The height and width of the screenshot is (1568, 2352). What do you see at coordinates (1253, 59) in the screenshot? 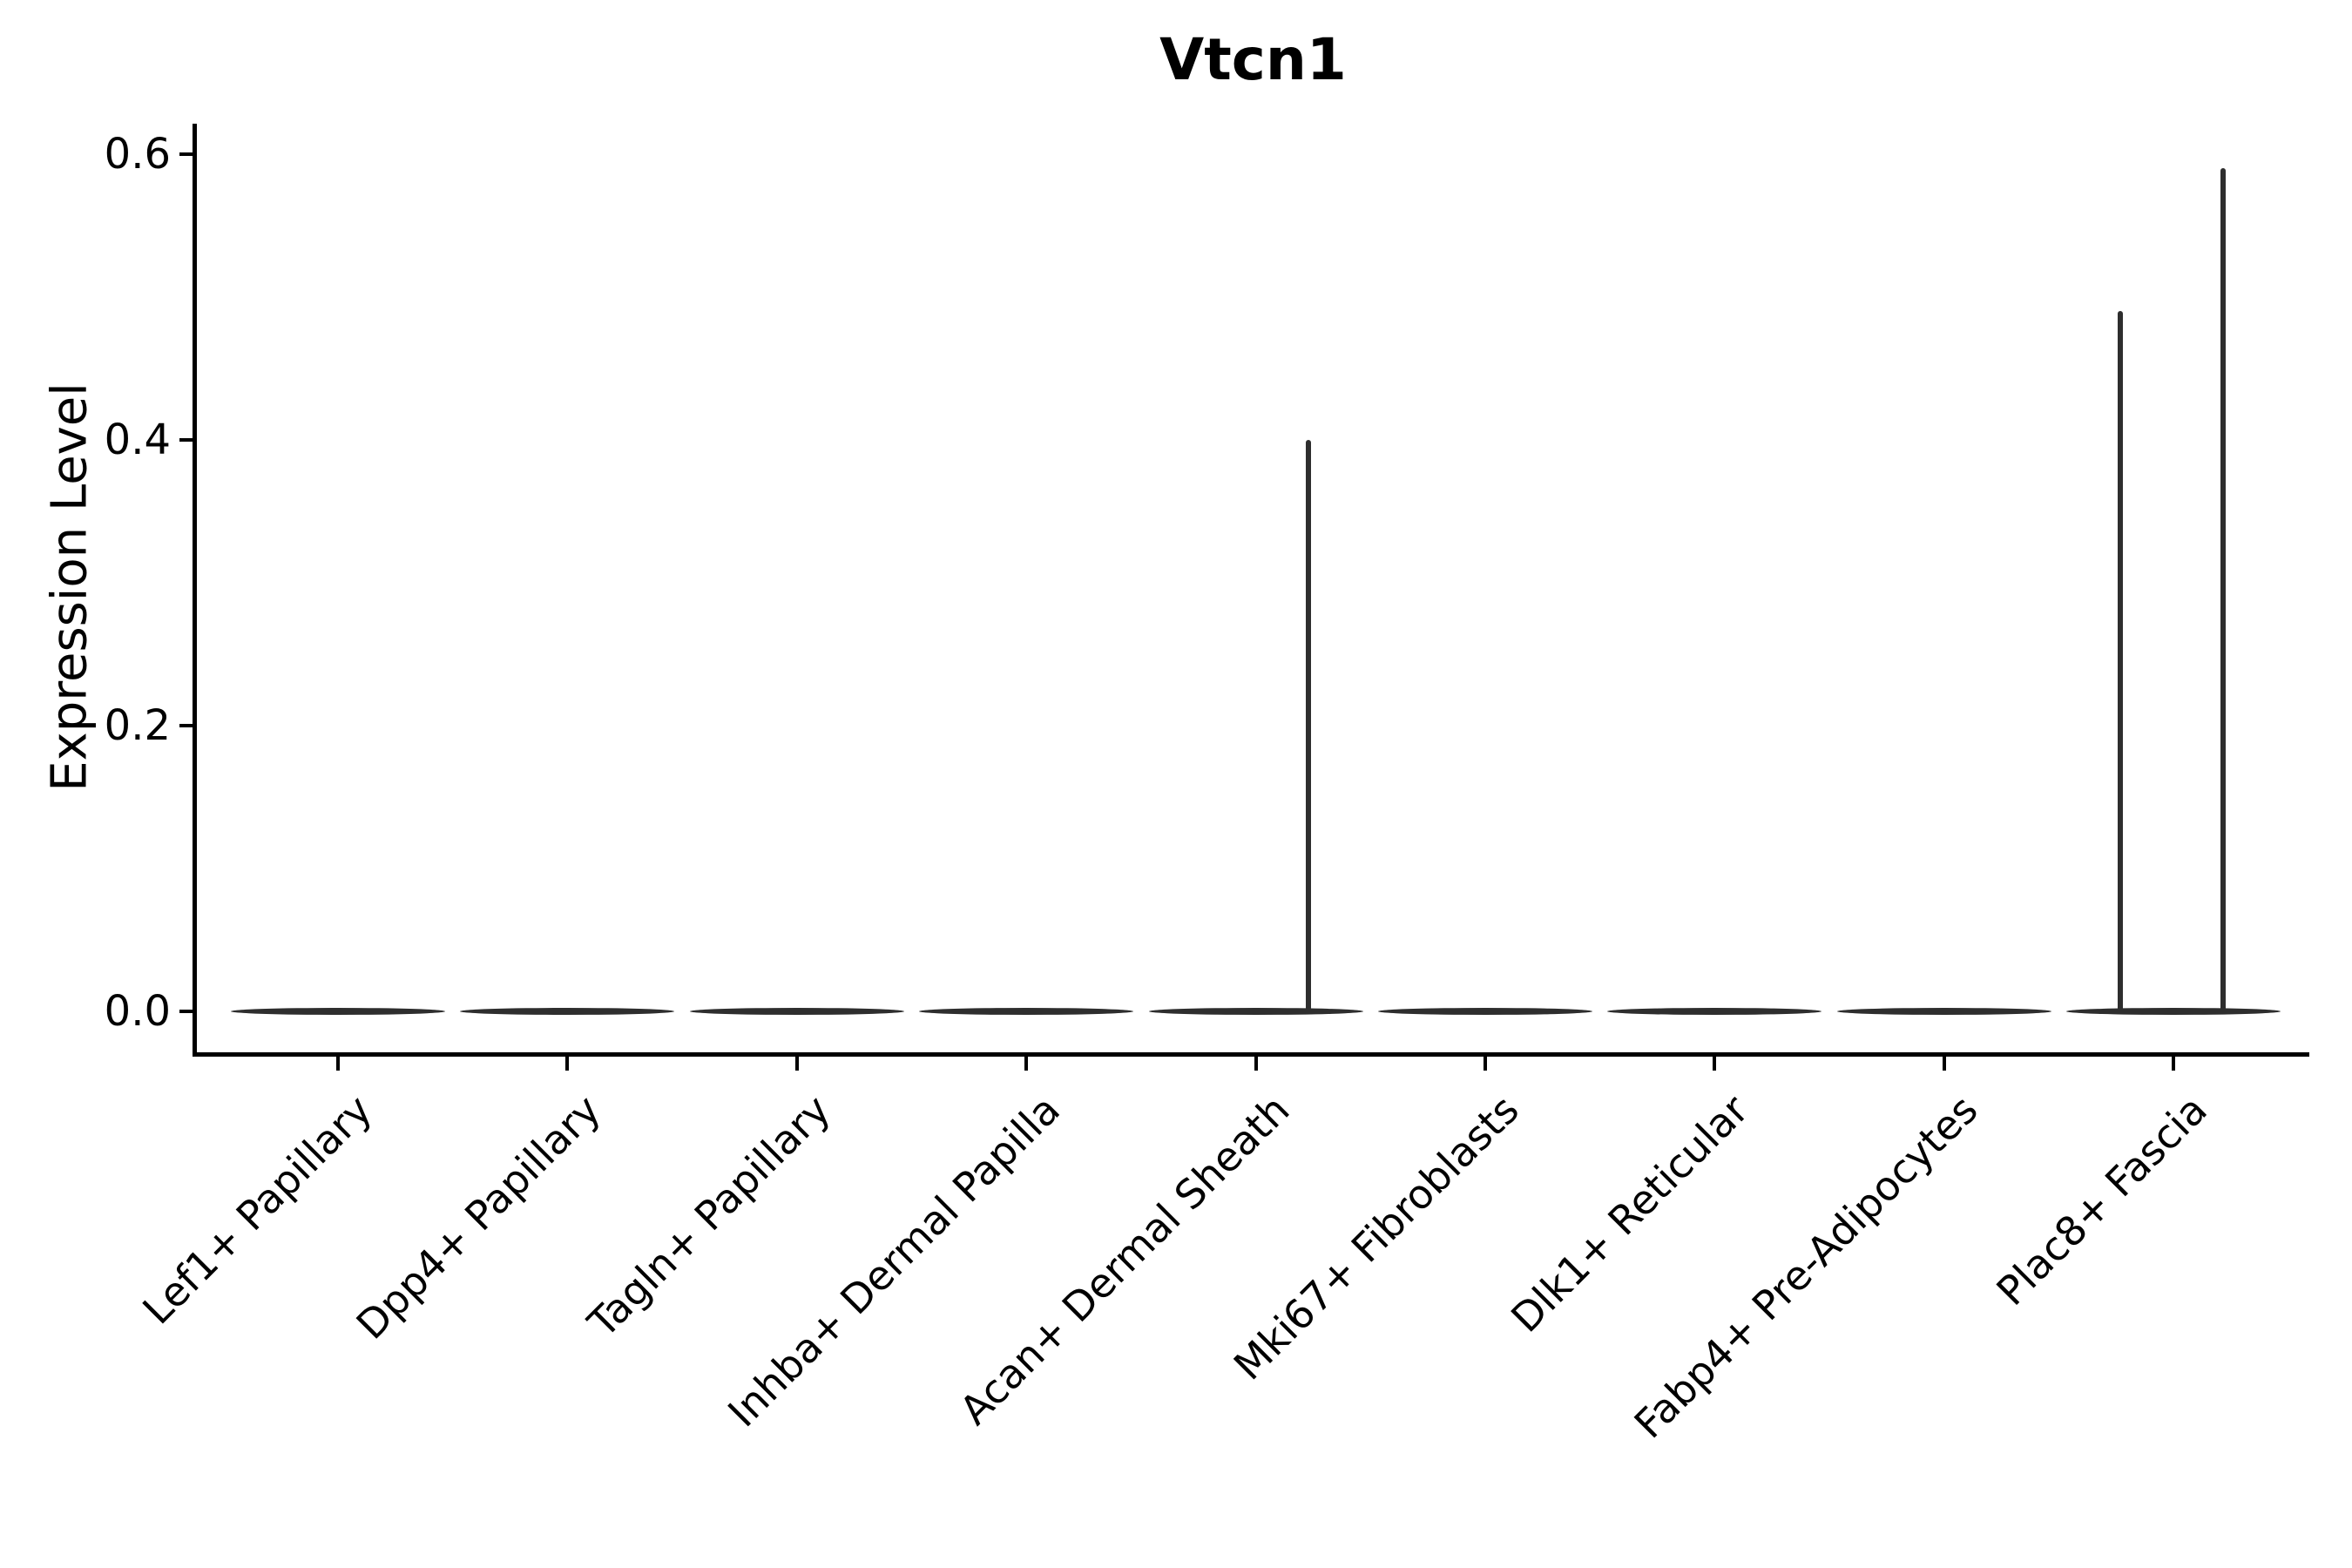
I see `chart-title: Vtcn1` at bounding box center [1253, 59].